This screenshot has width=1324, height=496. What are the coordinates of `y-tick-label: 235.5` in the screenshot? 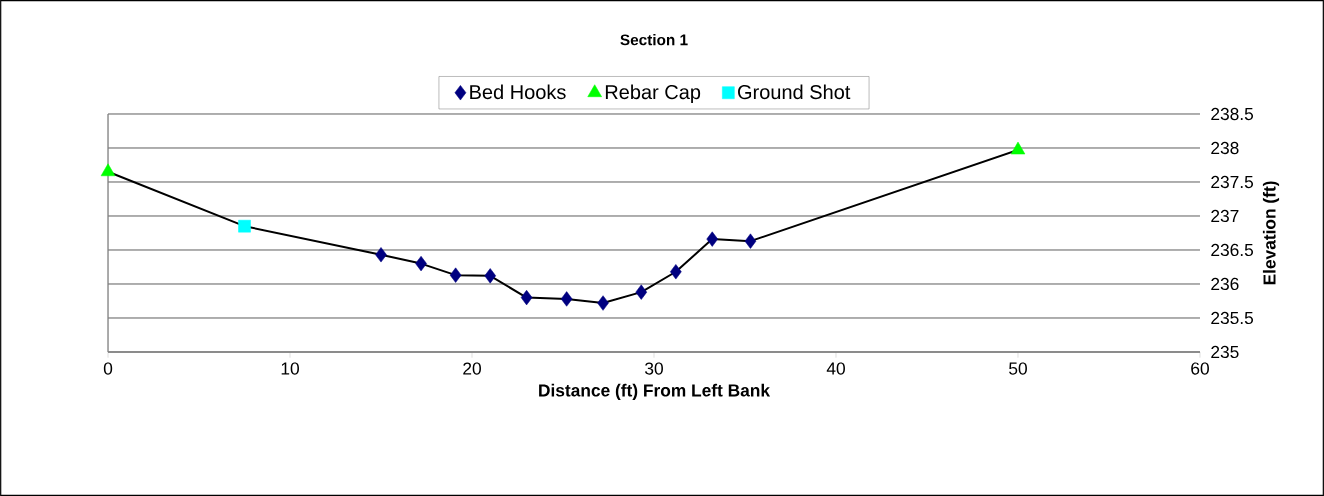 It's located at (1232, 318).